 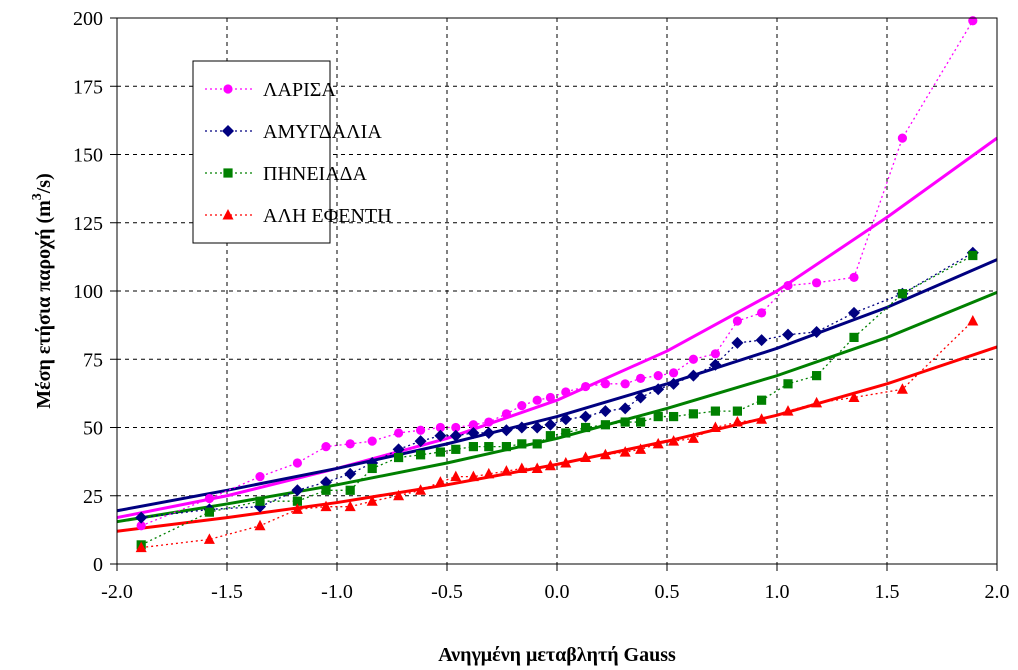 I want to click on y-tick-label: 175, so click(x=88, y=87).